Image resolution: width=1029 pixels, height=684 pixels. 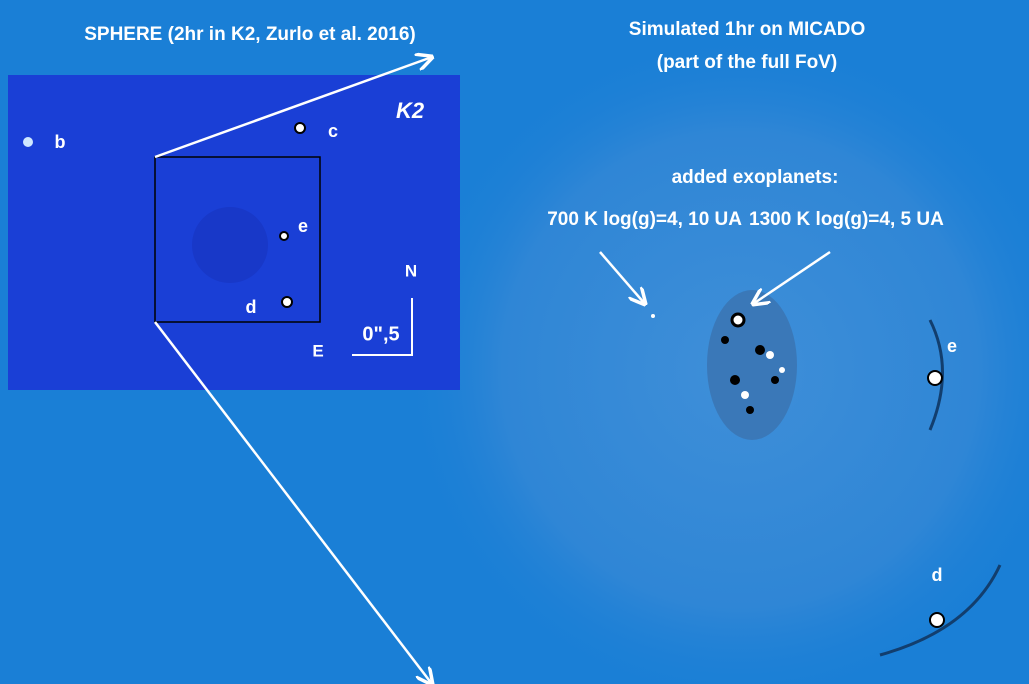 I want to click on right-title: Simulated 1hr on MICADO, so click(x=747, y=29).